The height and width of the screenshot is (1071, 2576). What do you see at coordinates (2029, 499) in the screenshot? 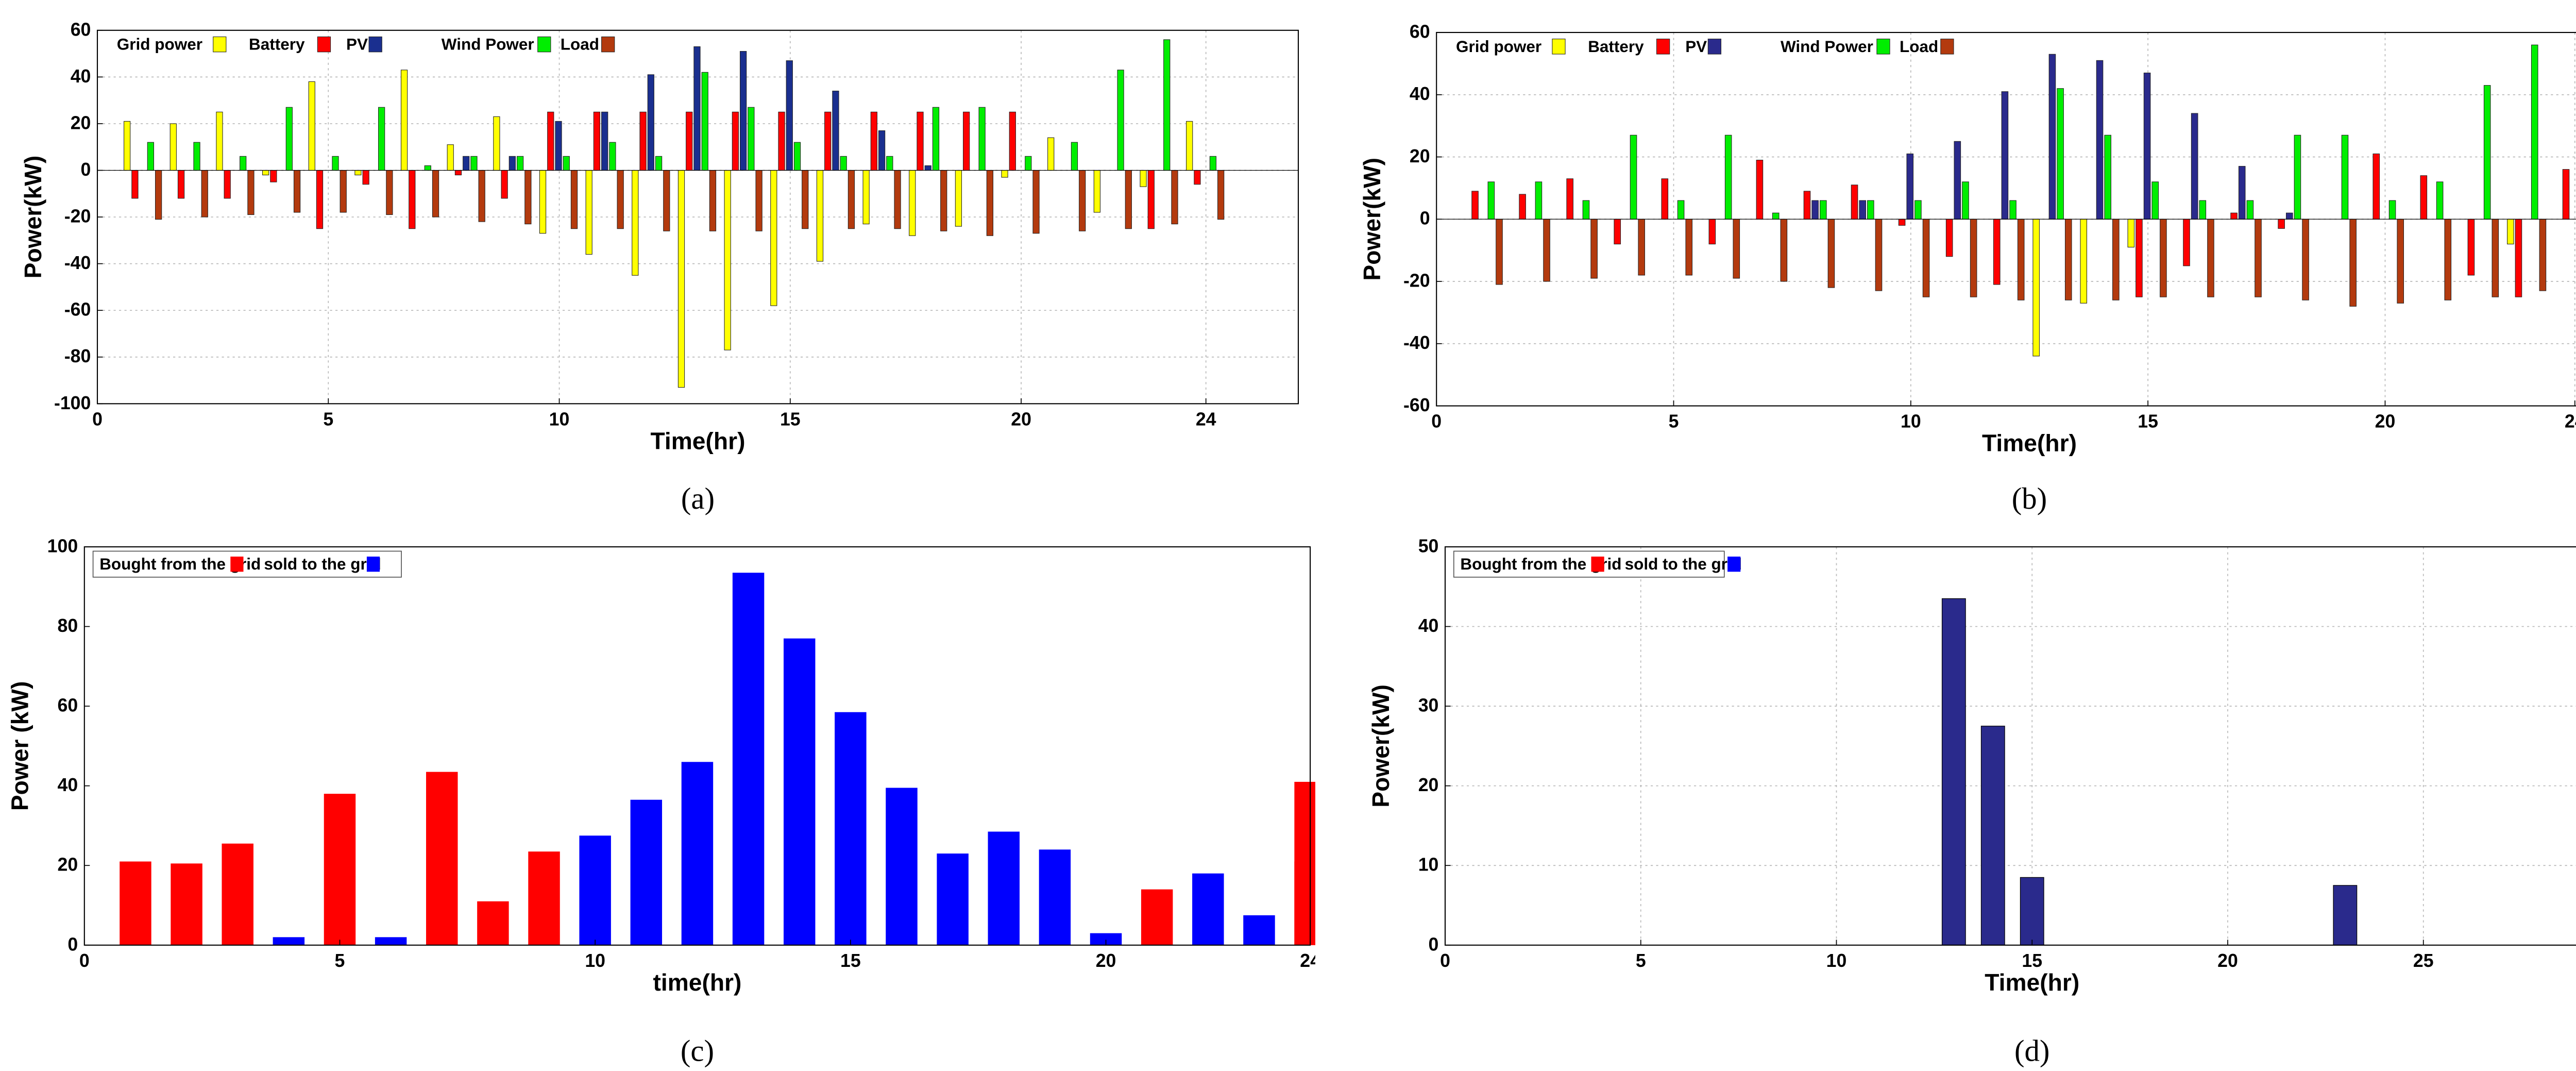
I see `panel-caption: (b)` at bounding box center [2029, 499].